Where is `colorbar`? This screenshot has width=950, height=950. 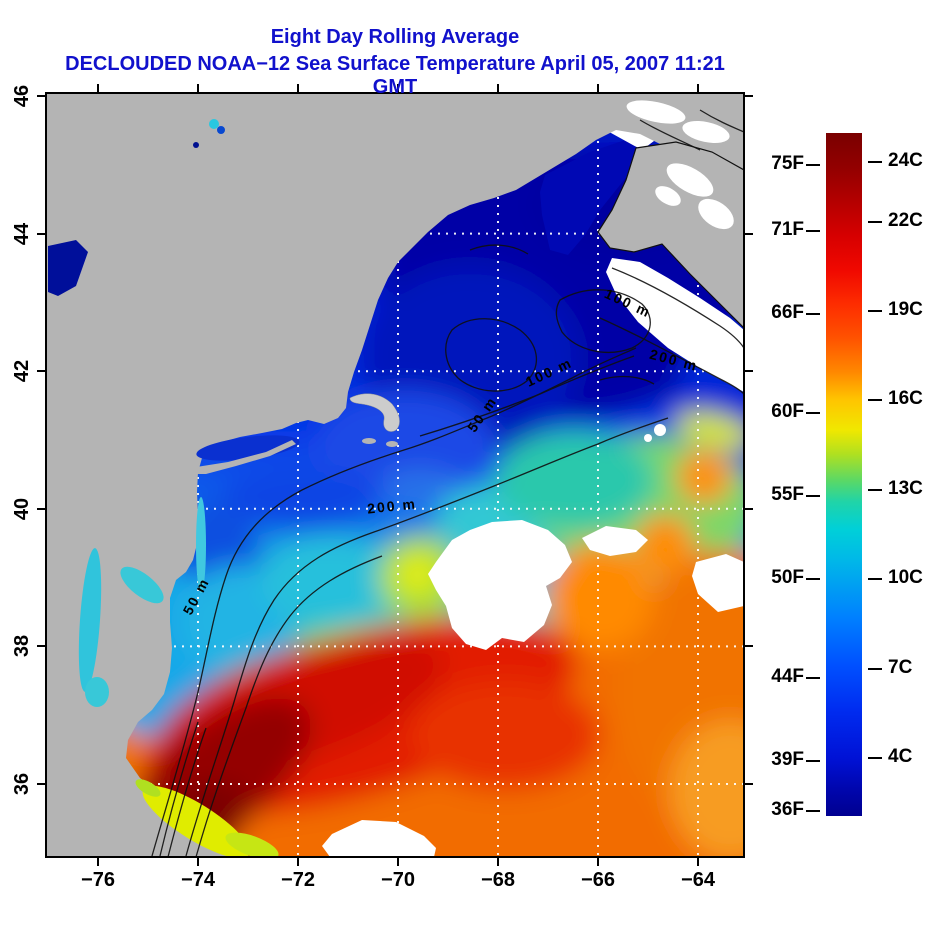
colorbar is located at coordinates (844, 474).